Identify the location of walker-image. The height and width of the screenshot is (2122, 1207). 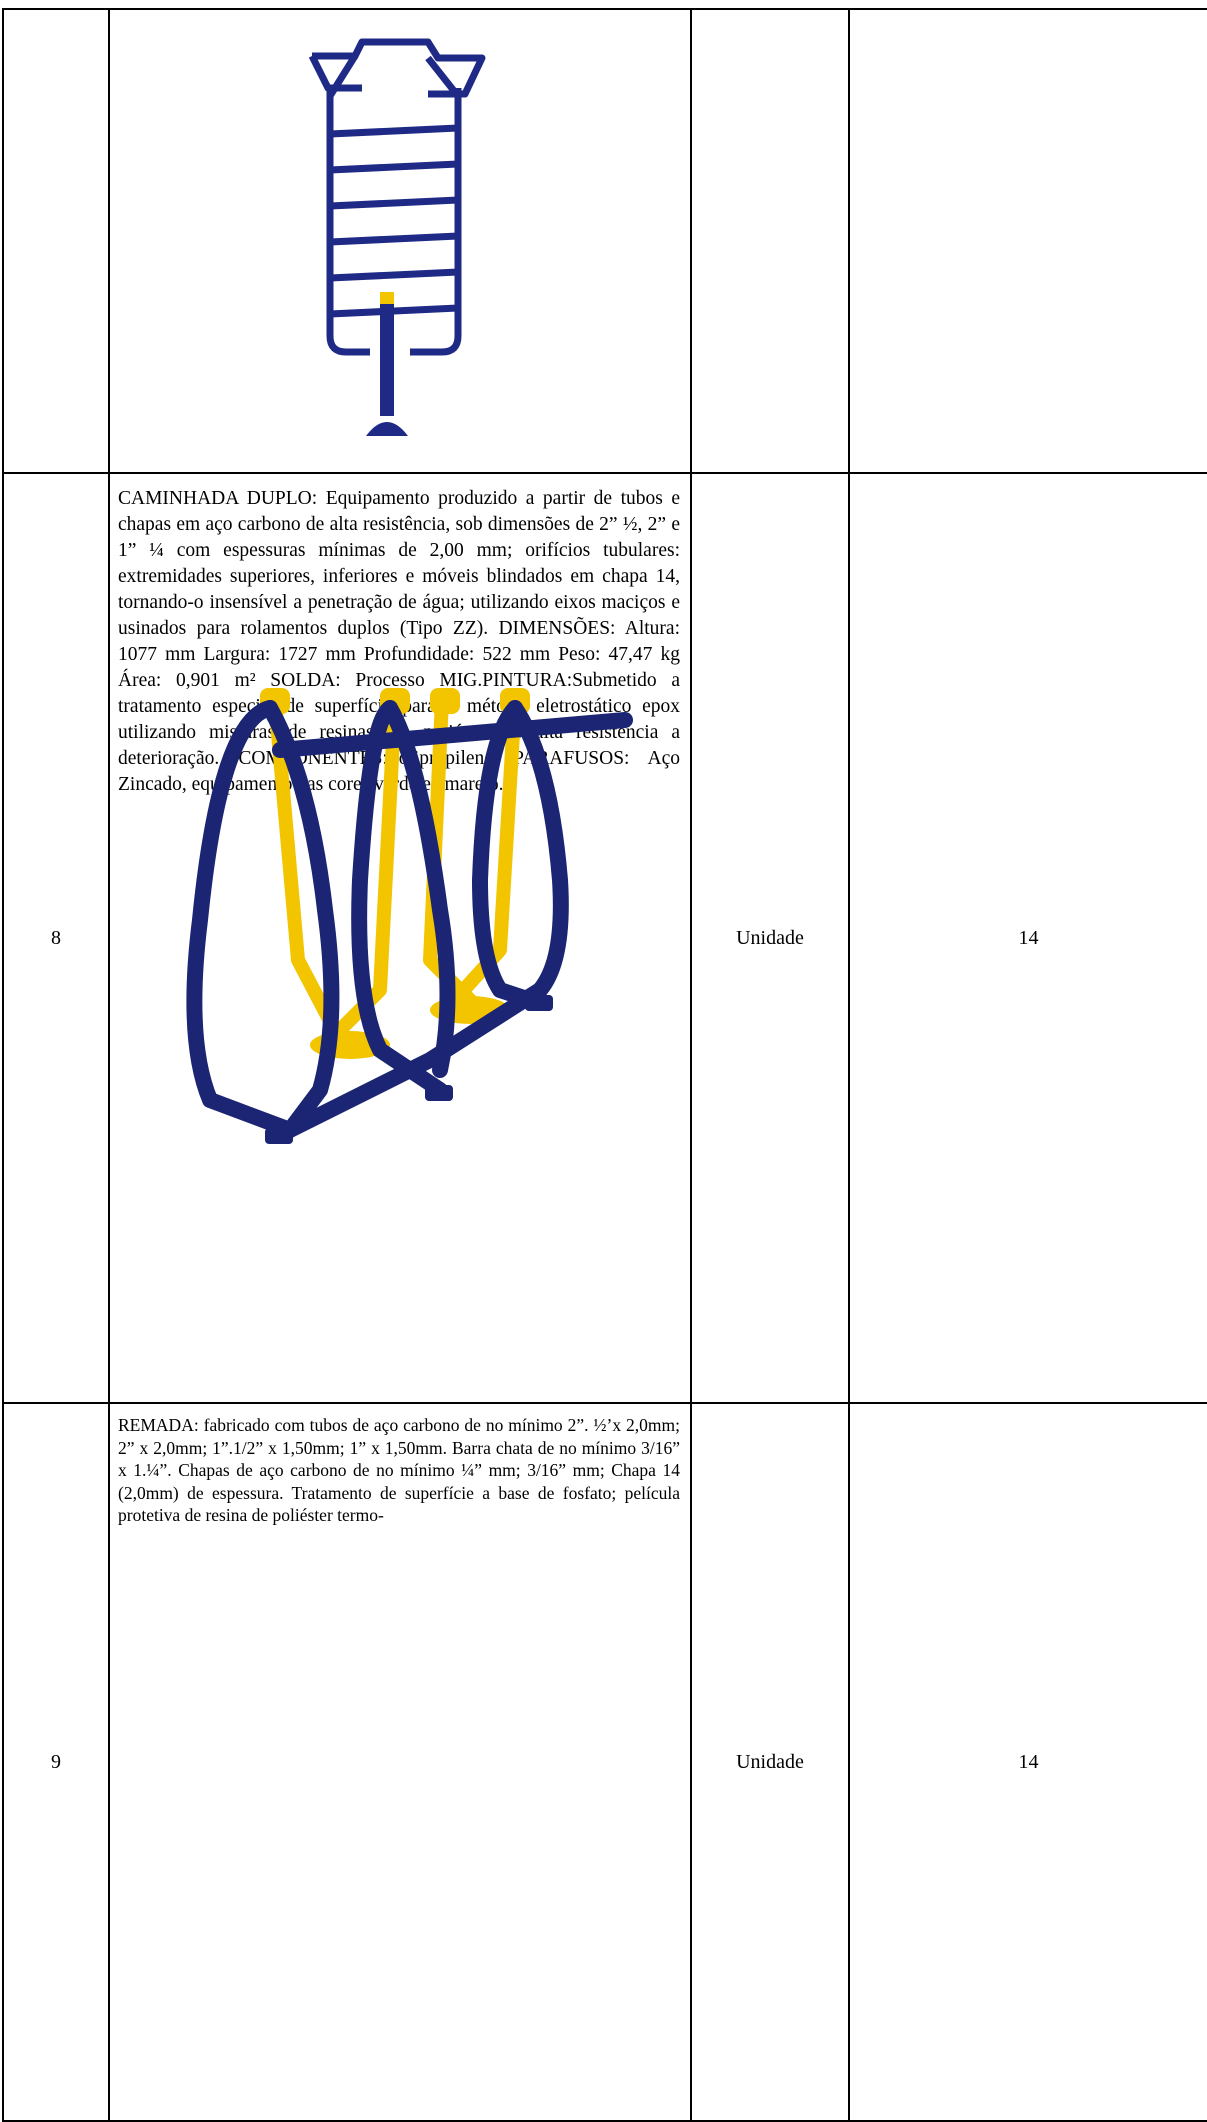
(409, 916).